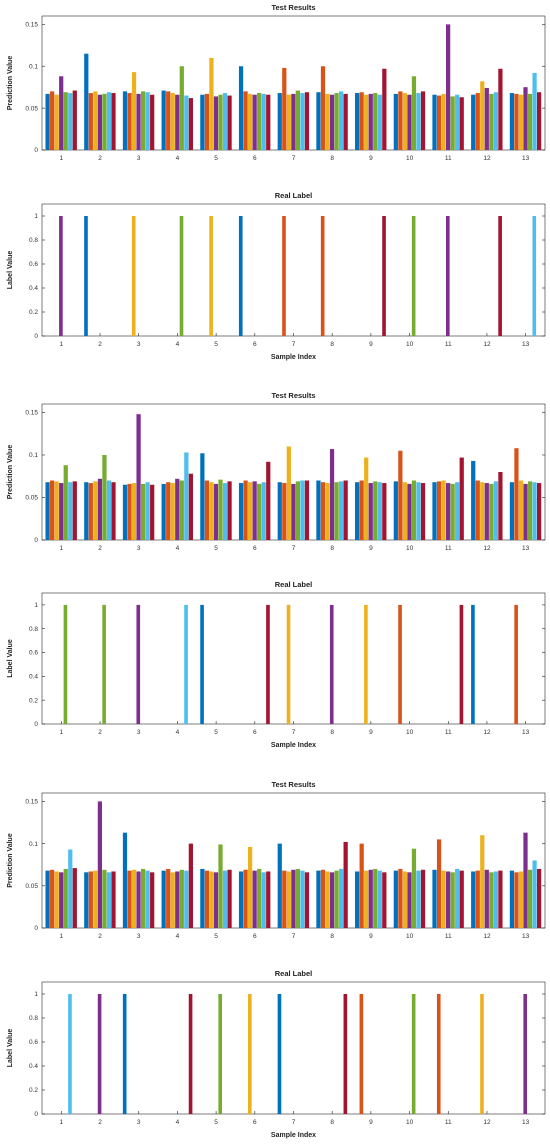 The image size is (550, 1147). I want to click on x-axis-label: Sample Index, so click(293, 745).